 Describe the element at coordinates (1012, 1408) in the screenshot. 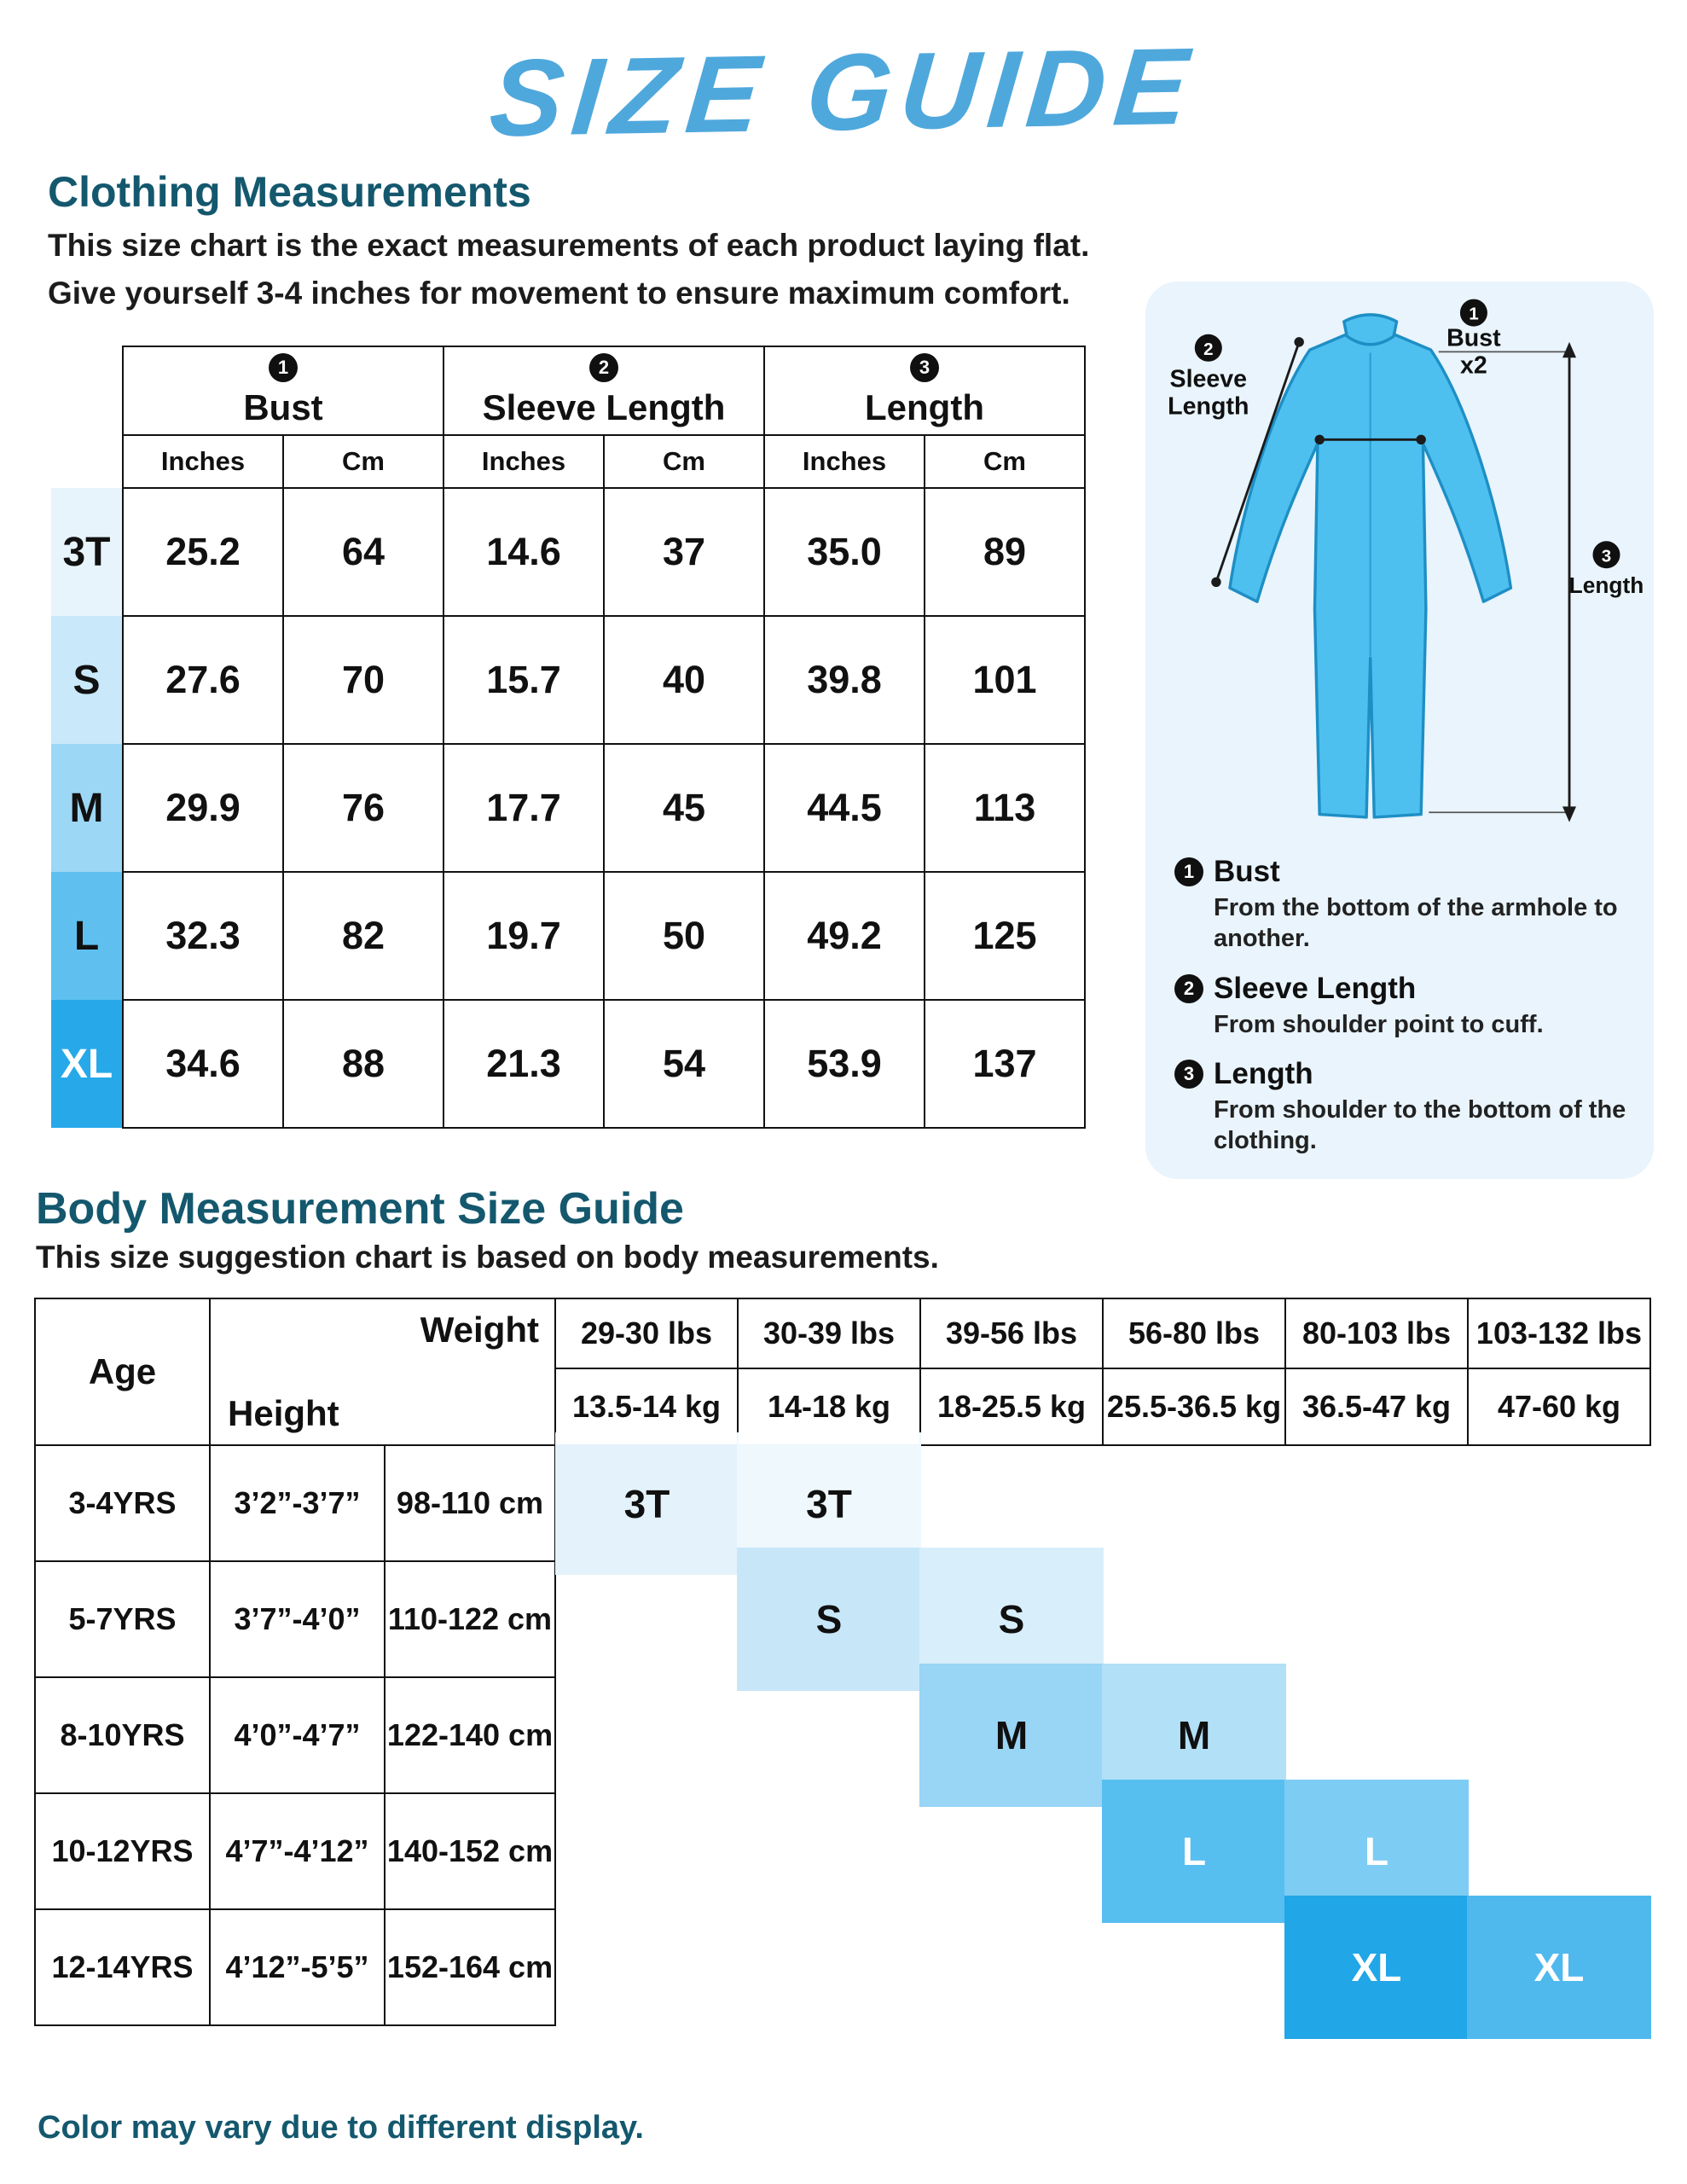

I see `weight-kg-header: 18-25.5 kg` at that location.